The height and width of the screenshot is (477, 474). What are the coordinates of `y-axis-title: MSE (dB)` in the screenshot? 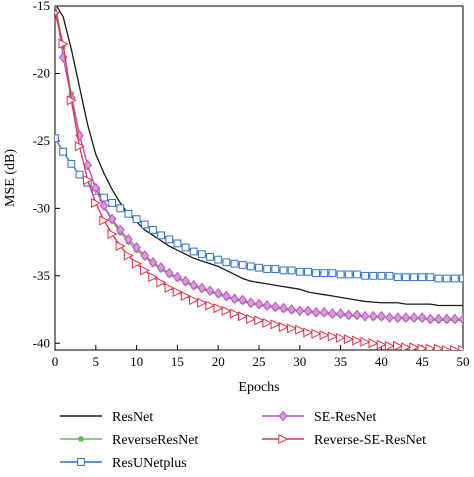 It's located at (10, 178).